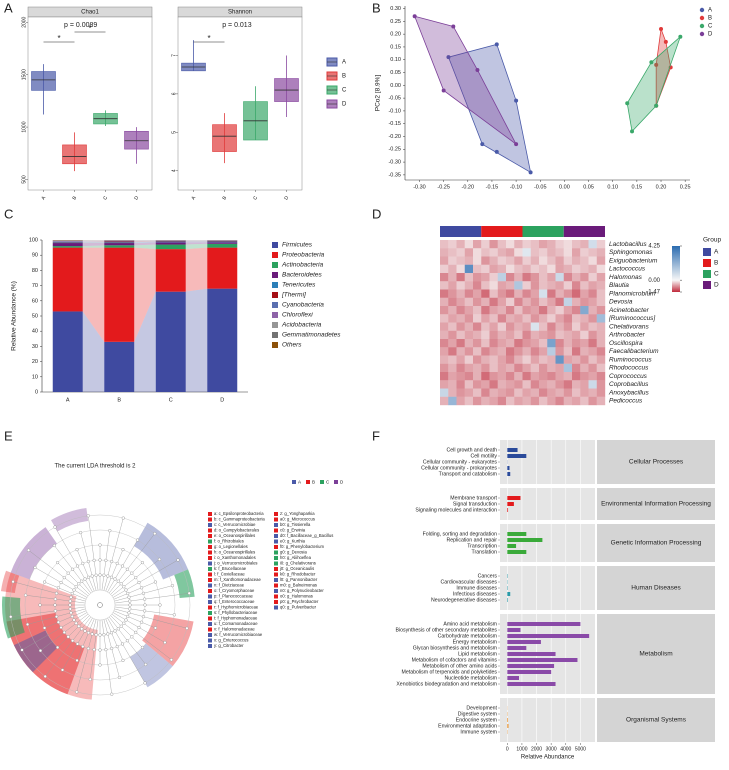  I want to click on y-tick-label: 20, so click(35, 362).